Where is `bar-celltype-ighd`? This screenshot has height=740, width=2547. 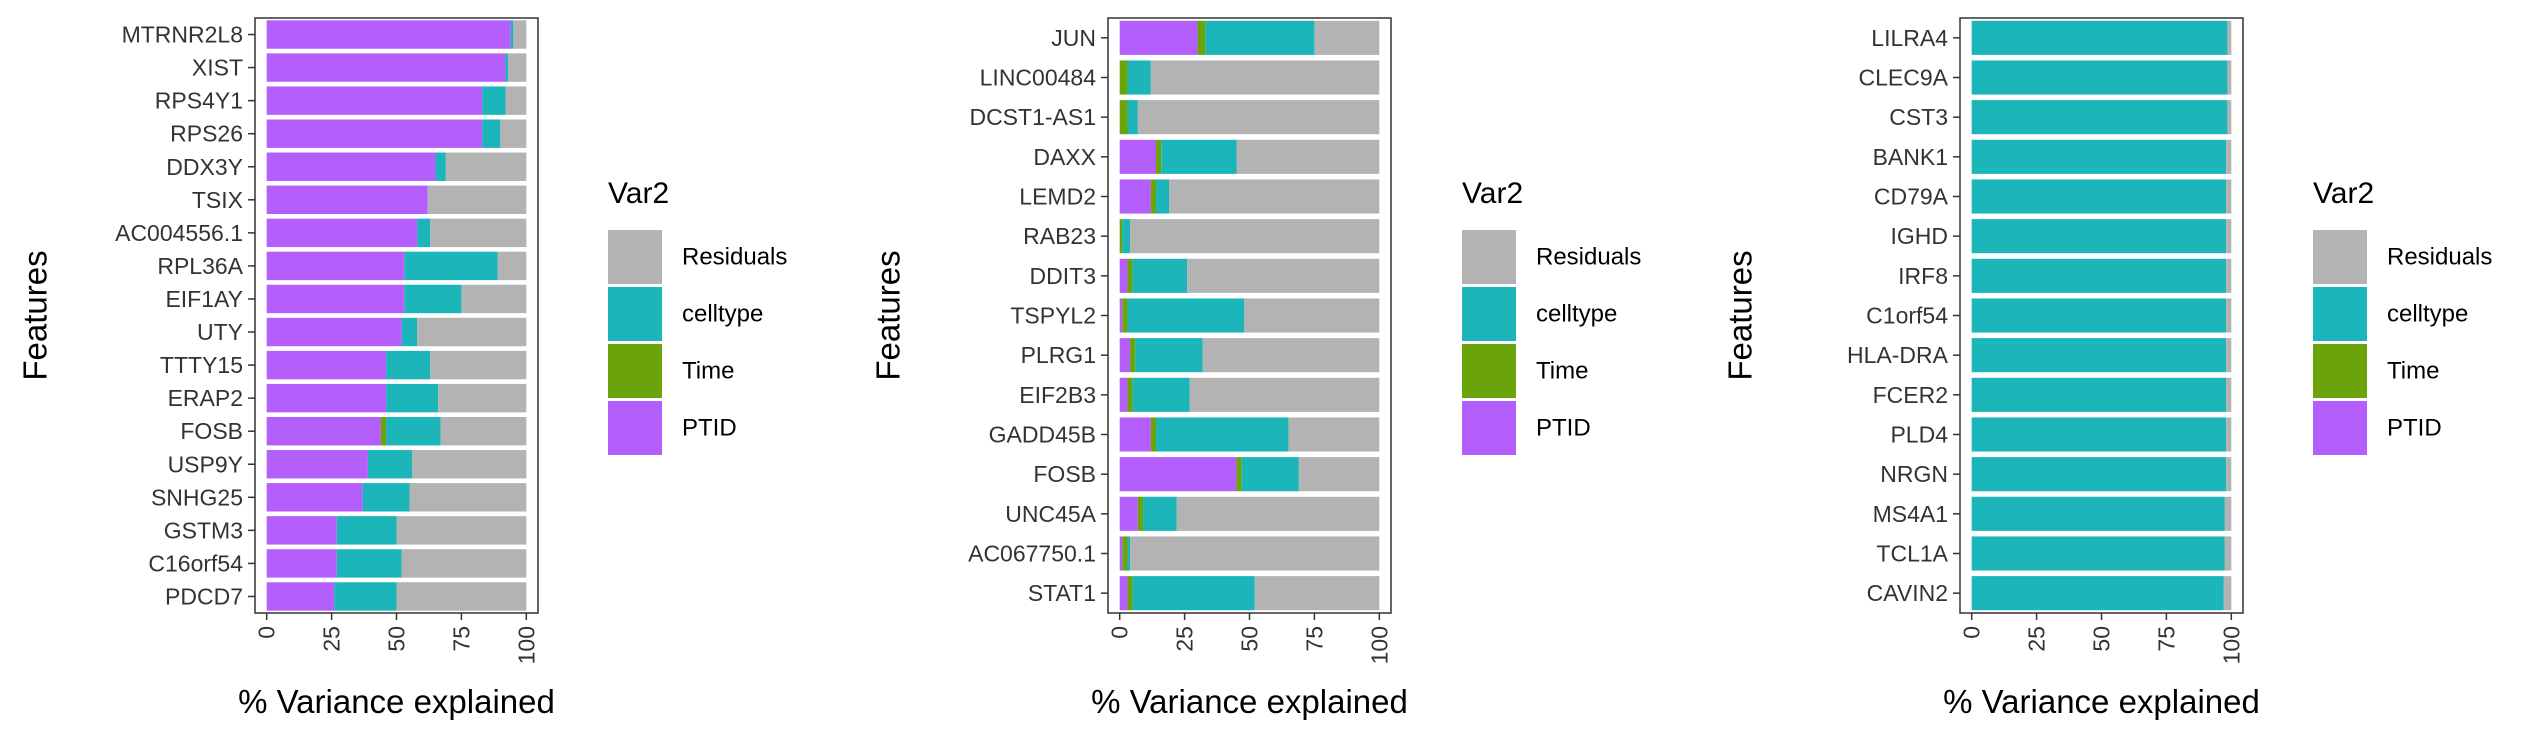
bar-celltype-ighd is located at coordinates (2099, 236).